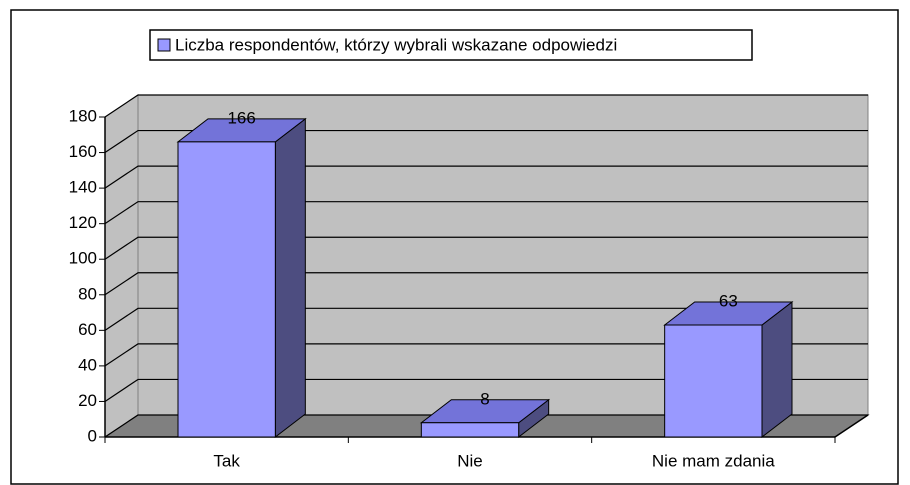 The width and height of the screenshot is (910, 485). What do you see at coordinates (241, 117) in the screenshot?
I see `data-label: 166` at bounding box center [241, 117].